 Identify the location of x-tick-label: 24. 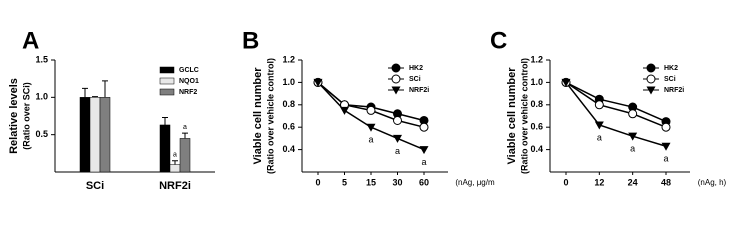
(633, 182).